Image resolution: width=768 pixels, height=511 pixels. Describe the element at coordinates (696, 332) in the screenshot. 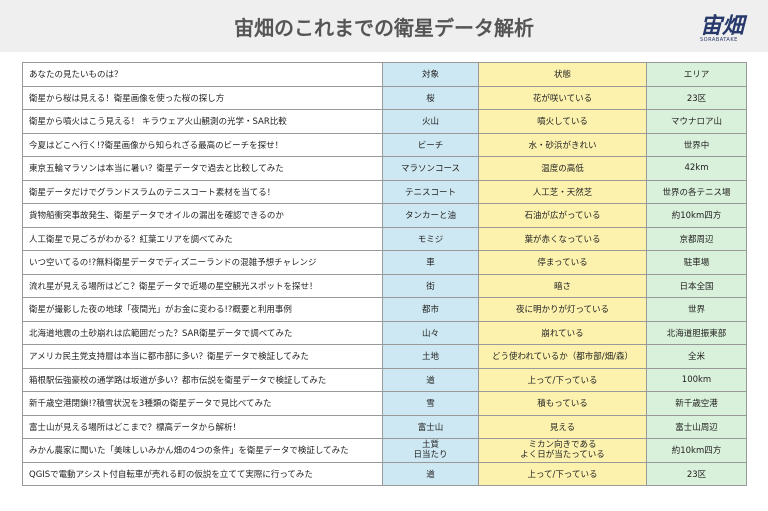

I see `cell: 北海道胆振東部` at that location.